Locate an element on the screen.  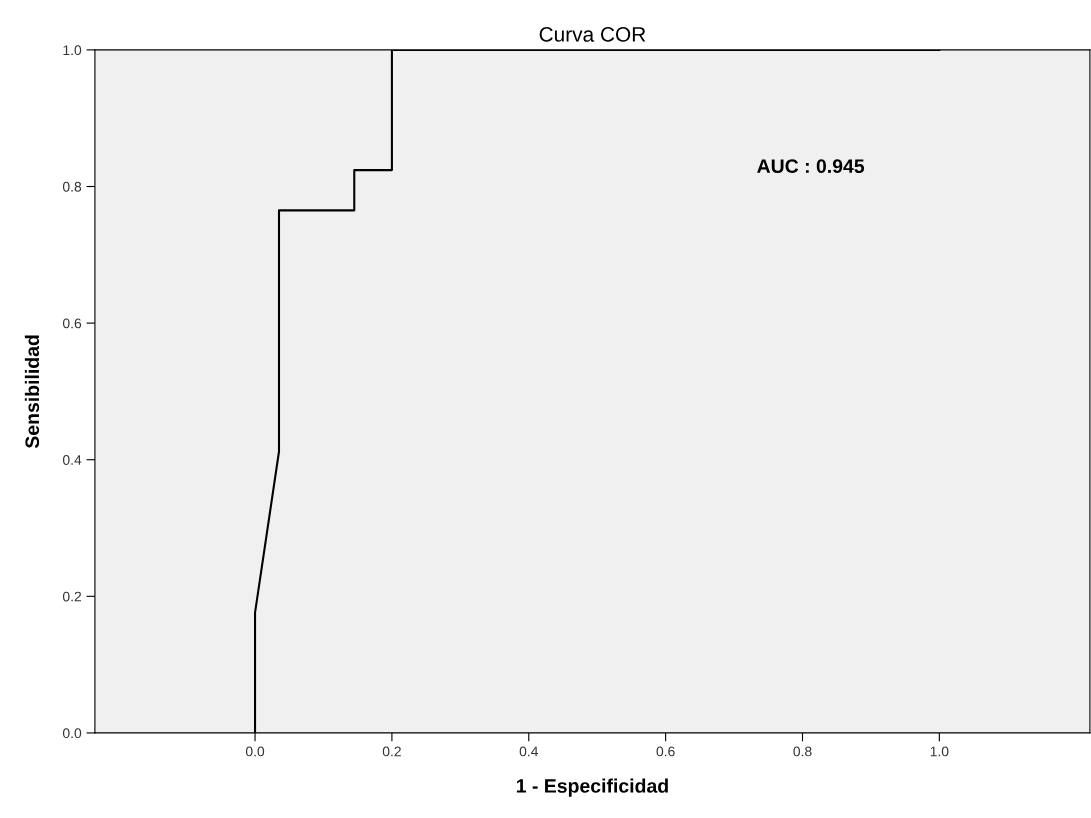
y-tick-label: 0.6 is located at coordinates (72, 323).